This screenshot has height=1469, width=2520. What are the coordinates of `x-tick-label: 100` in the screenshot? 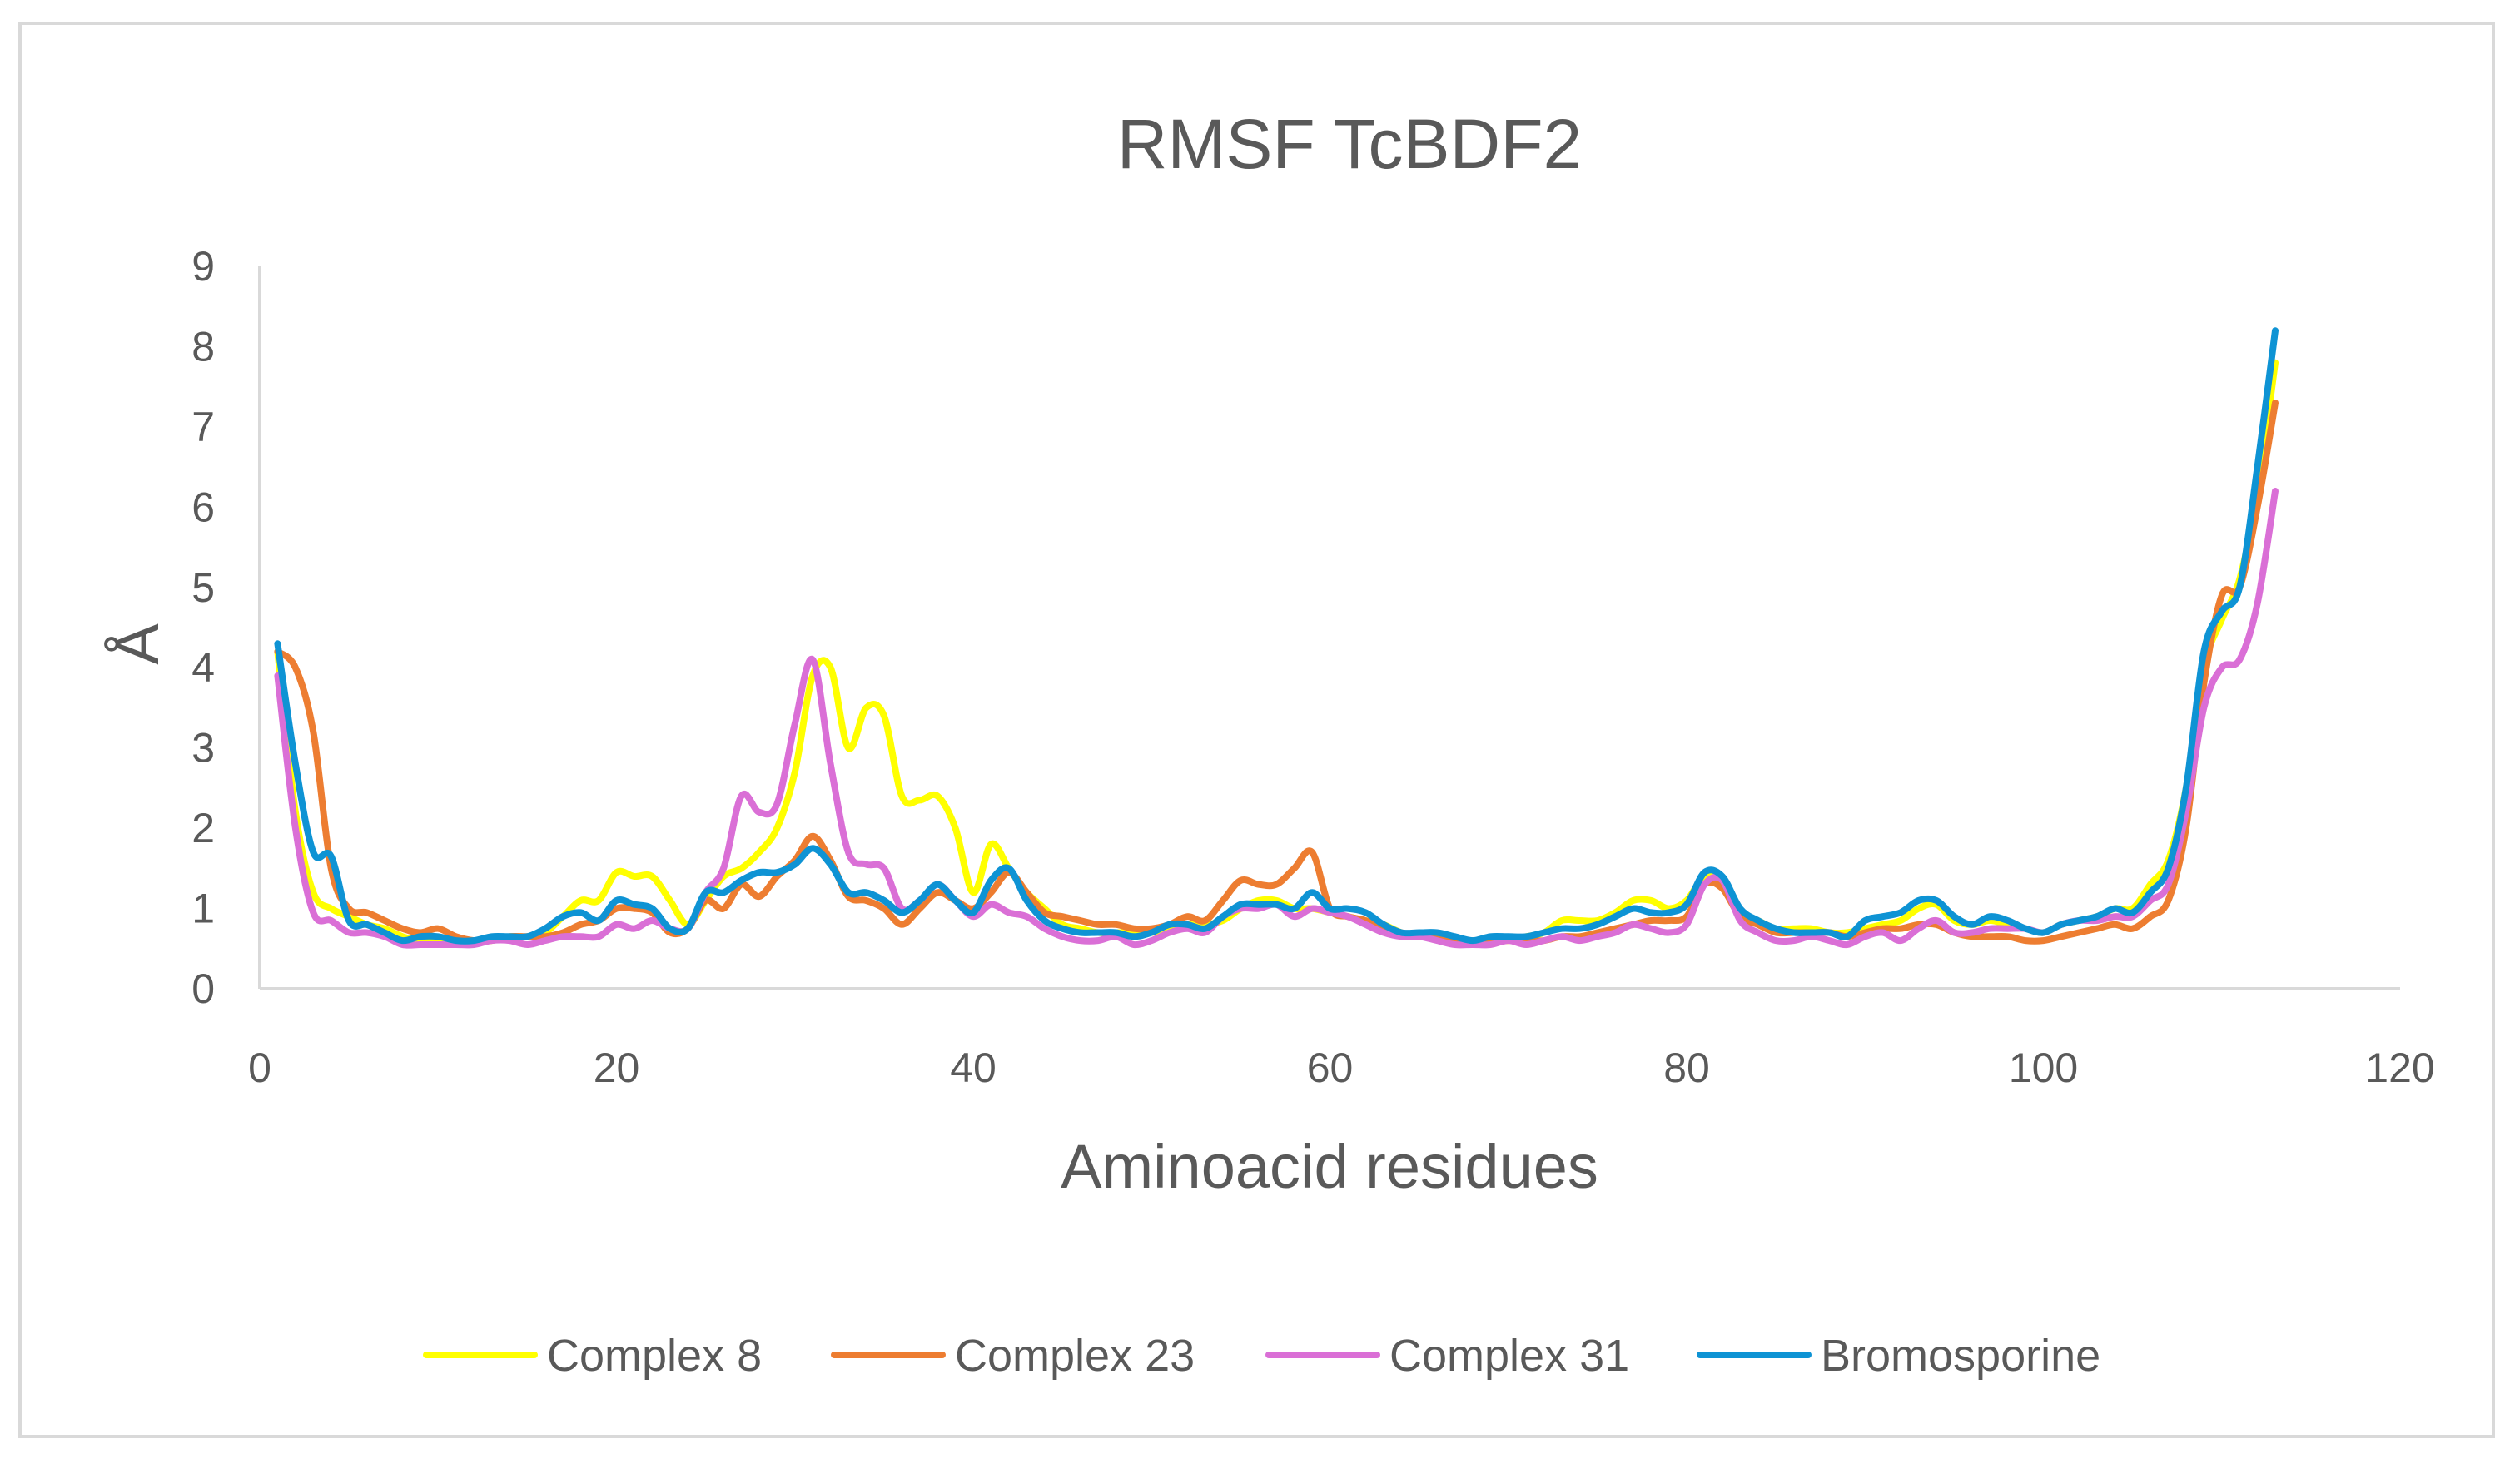 It's located at (2043, 1068).